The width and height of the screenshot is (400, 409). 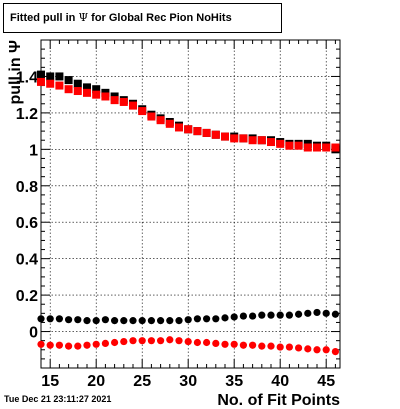 What do you see at coordinates (50, 381) in the screenshot?
I see `x-tick-label: 15` at bounding box center [50, 381].